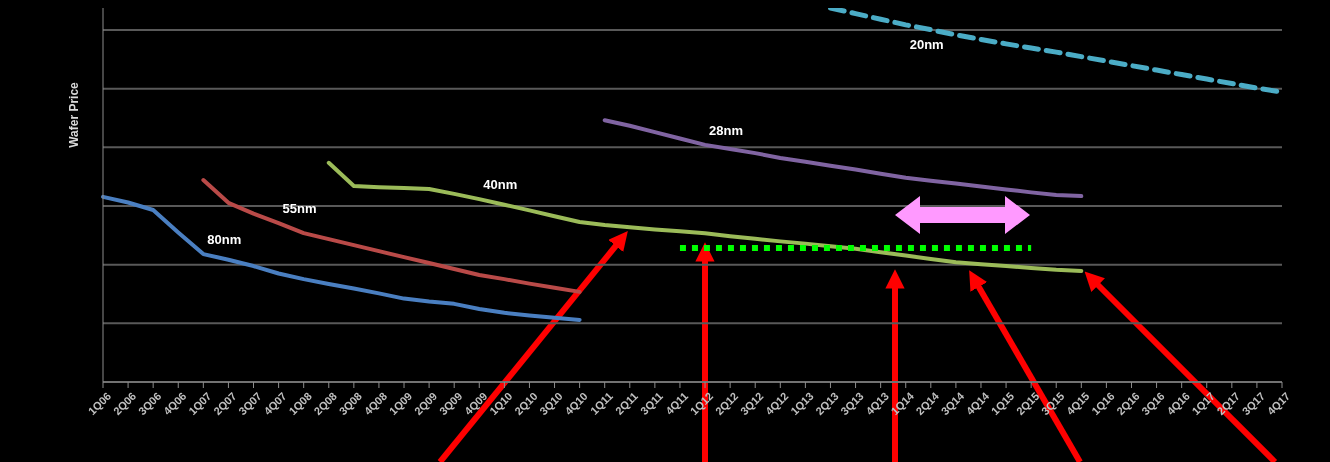  Describe the element at coordinates (224, 240) in the screenshot. I see `series-label: 80nm` at that location.